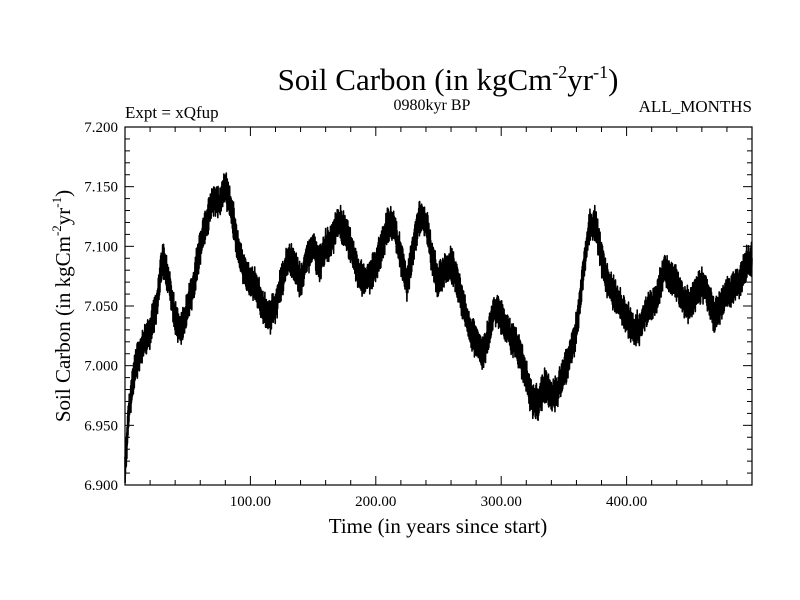 Image resolution: width=800 pixels, height=600 pixels. Describe the element at coordinates (62, 306) in the screenshot. I see `y-axis-label: Soil Carbon (in kgCm-2yr-1)` at that location.